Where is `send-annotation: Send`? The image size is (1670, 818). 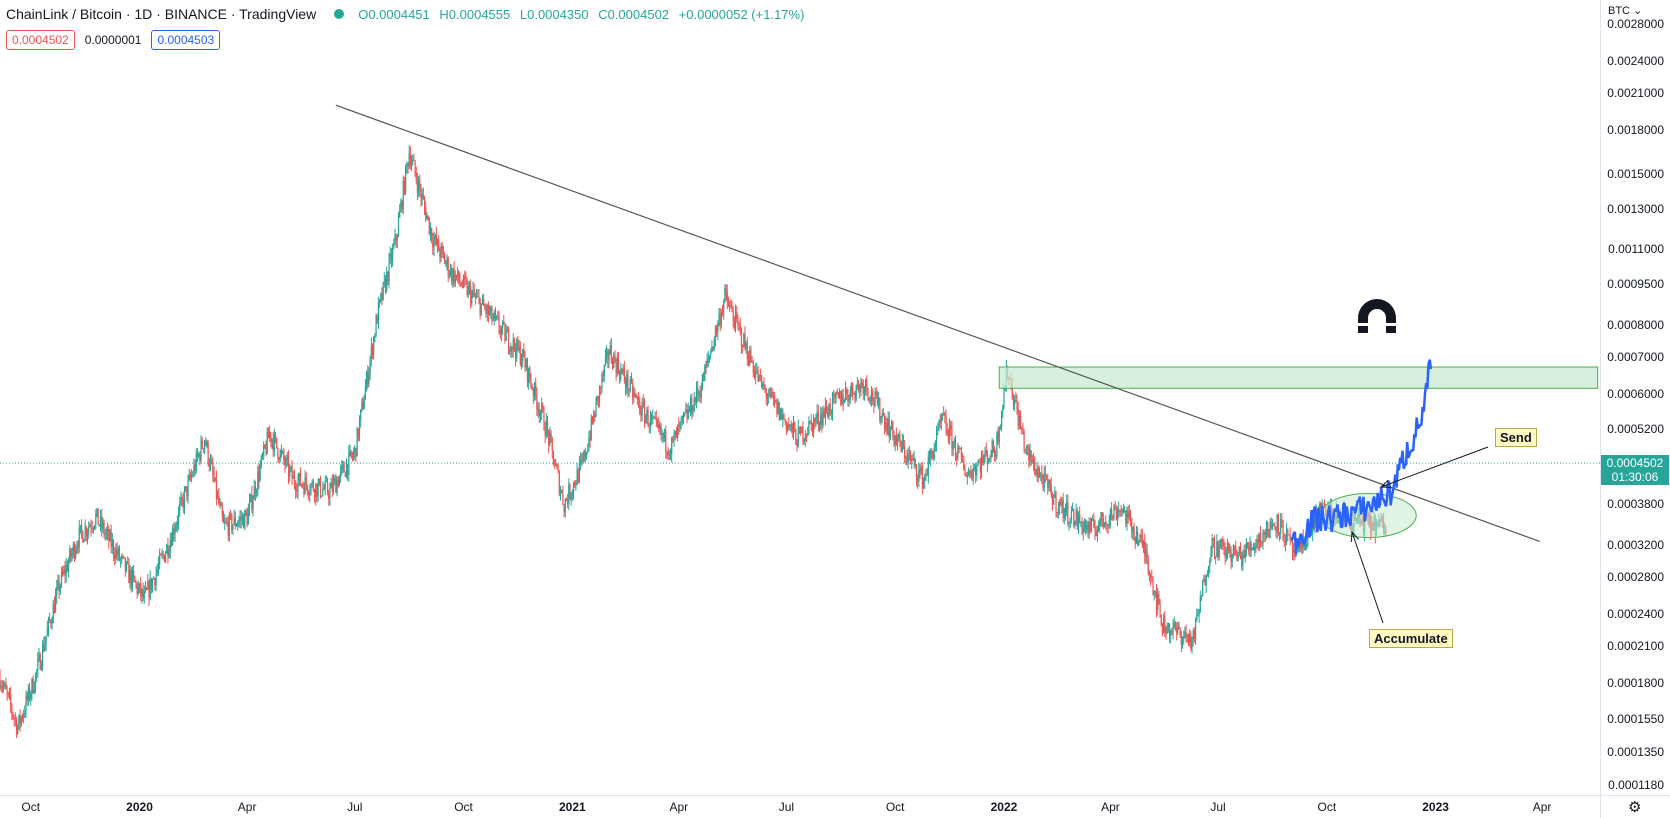
send-annotation: Send is located at coordinates (1516, 437).